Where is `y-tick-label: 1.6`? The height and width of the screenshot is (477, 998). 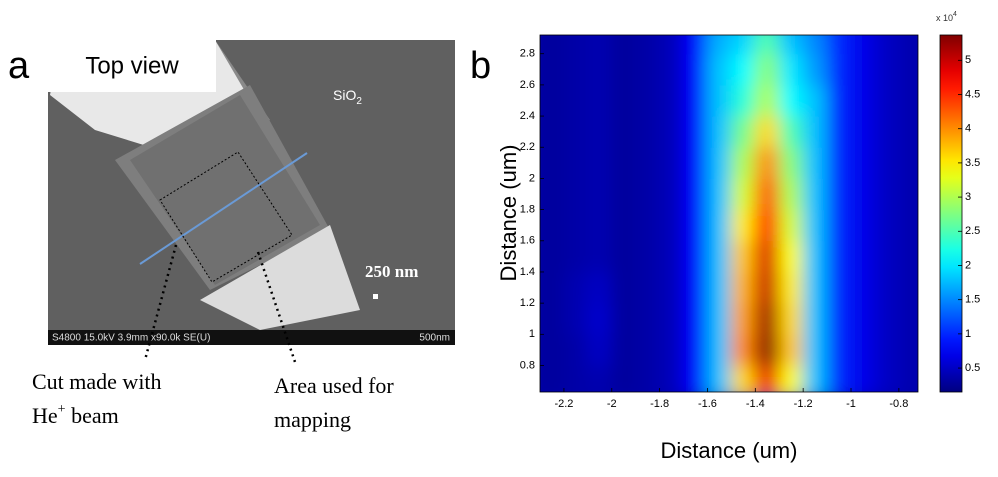 y-tick-label: 1.6 is located at coordinates (527, 241).